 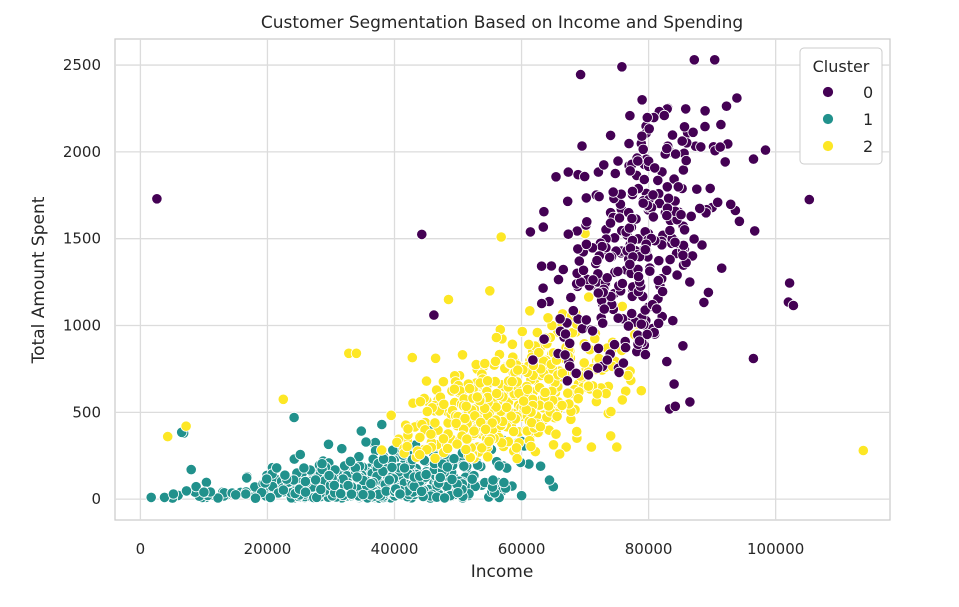 I want to click on legend: Cluster 0 1 2, so click(x=841, y=106).